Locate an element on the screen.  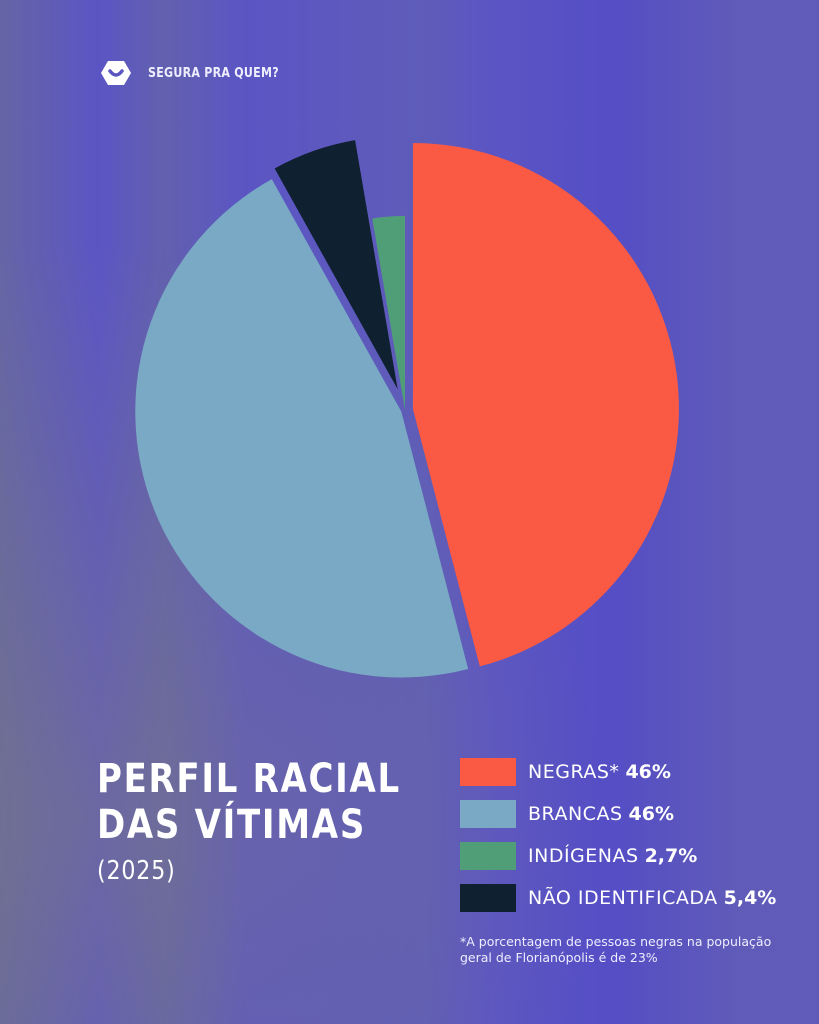
legend-item: BRANCAS 46% is located at coordinates (618, 814).